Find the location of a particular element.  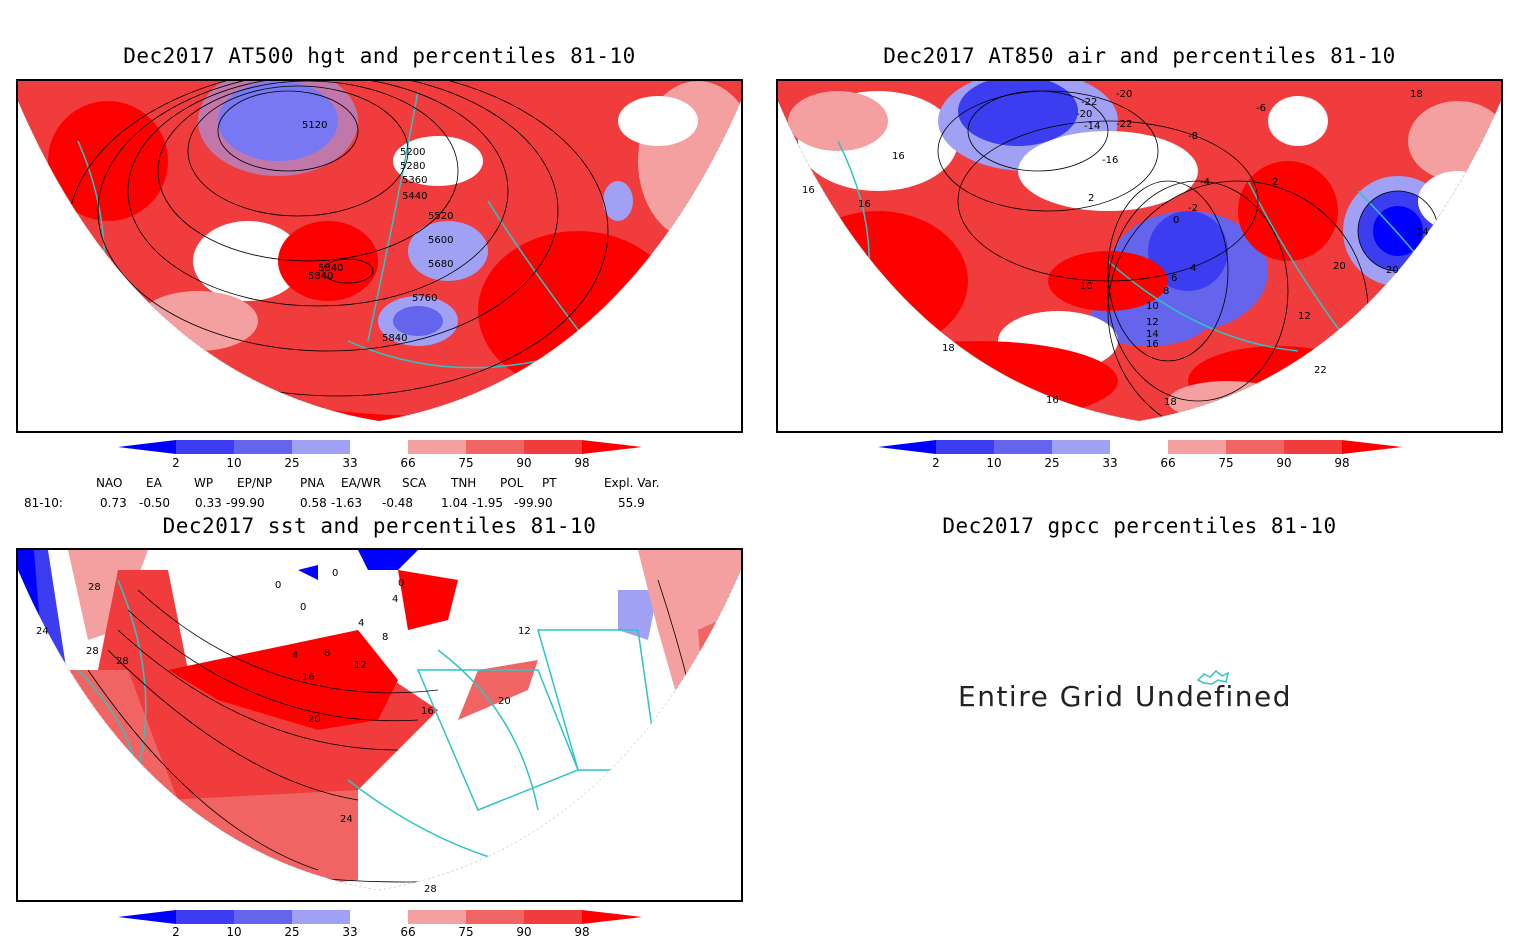

tele-header: NAO is located at coordinates (109, 483).